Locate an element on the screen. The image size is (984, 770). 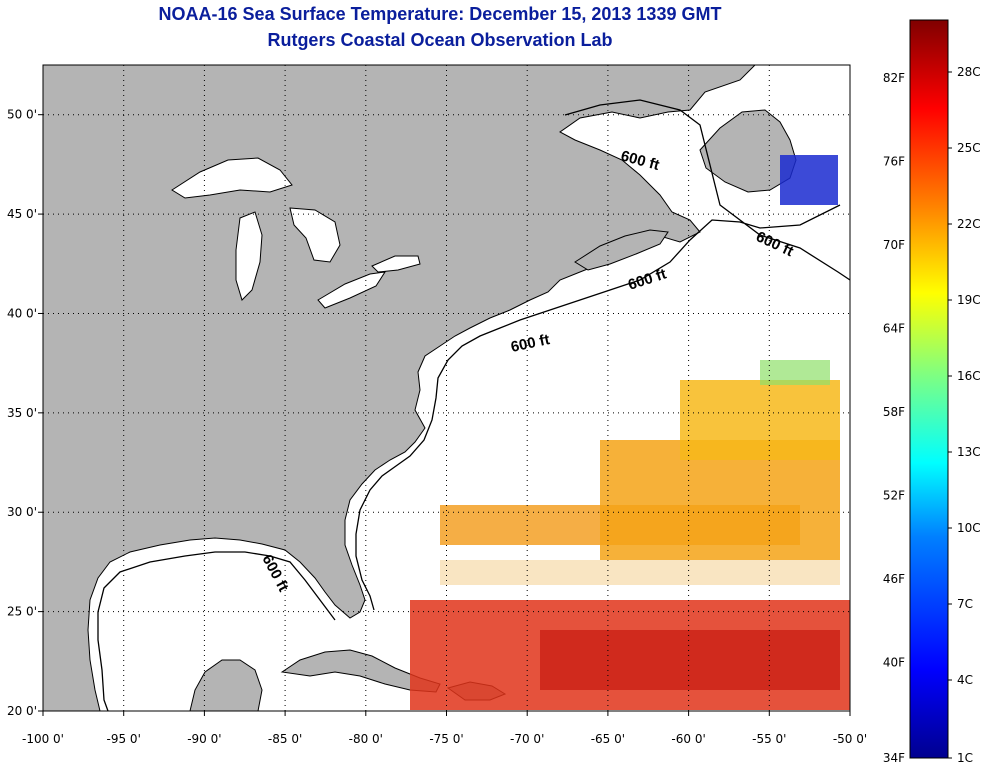
colorbar-celsius-label: 13C is located at coordinates (969, 452).